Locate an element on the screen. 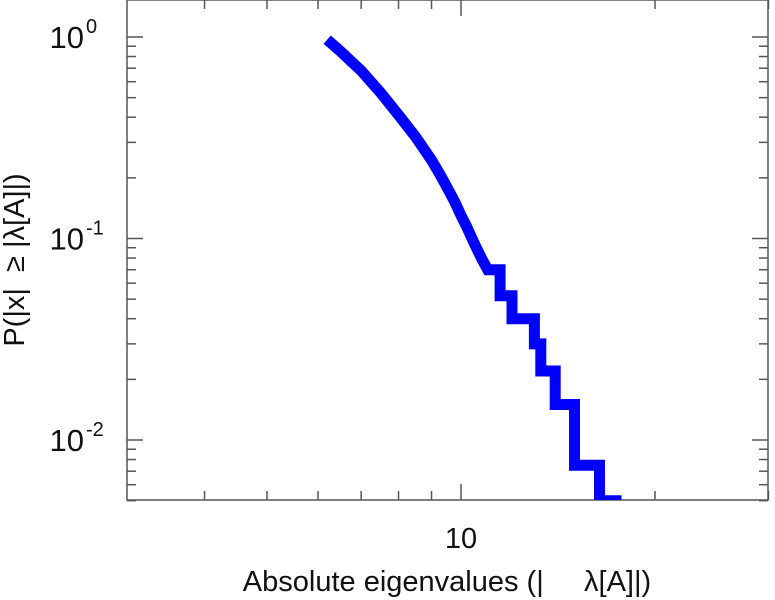 The height and width of the screenshot is (600, 775). x-axis-label: Absolute eigenvalues (| λ[A]|) is located at coordinates (447, 582).